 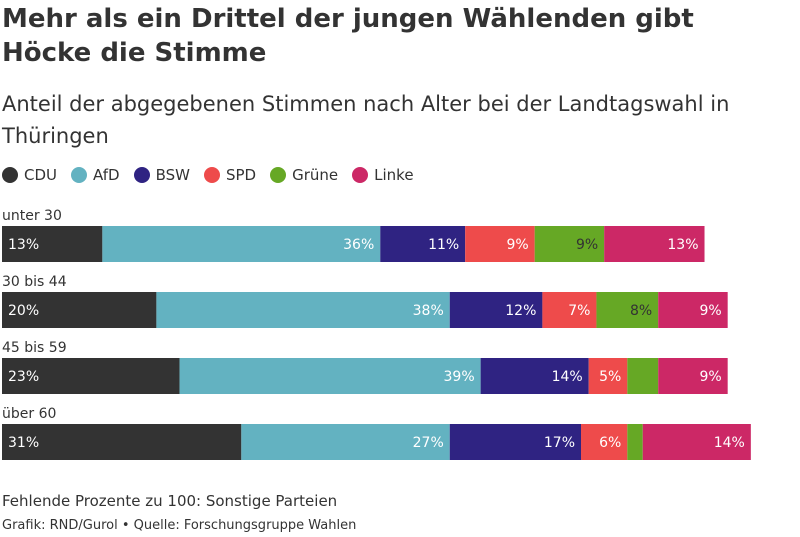 What do you see at coordinates (459, 377) in the screenshot?
I see `data-label: 39%` at bounding box center [459, 377].